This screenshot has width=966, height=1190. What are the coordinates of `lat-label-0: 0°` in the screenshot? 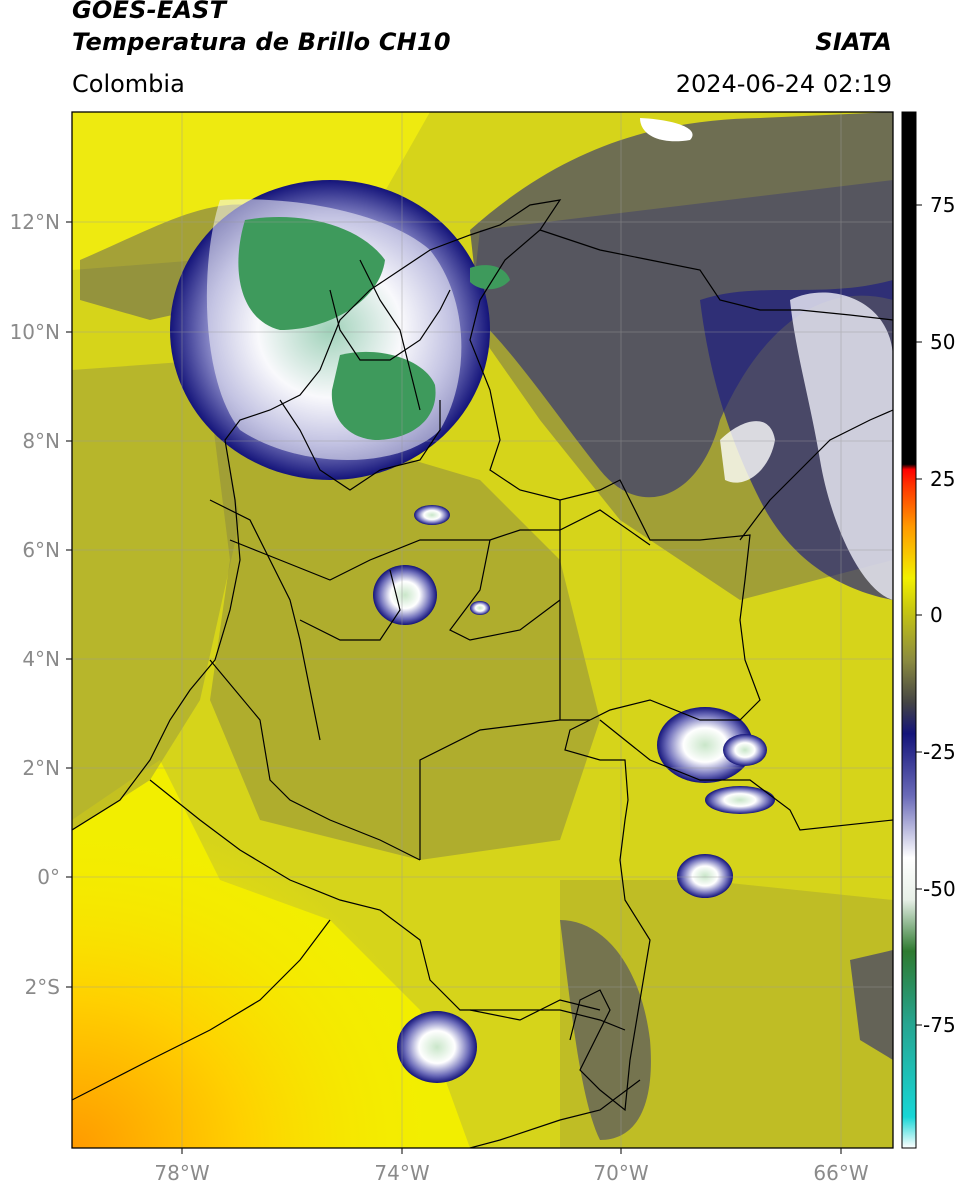 It's located at (48, 877).